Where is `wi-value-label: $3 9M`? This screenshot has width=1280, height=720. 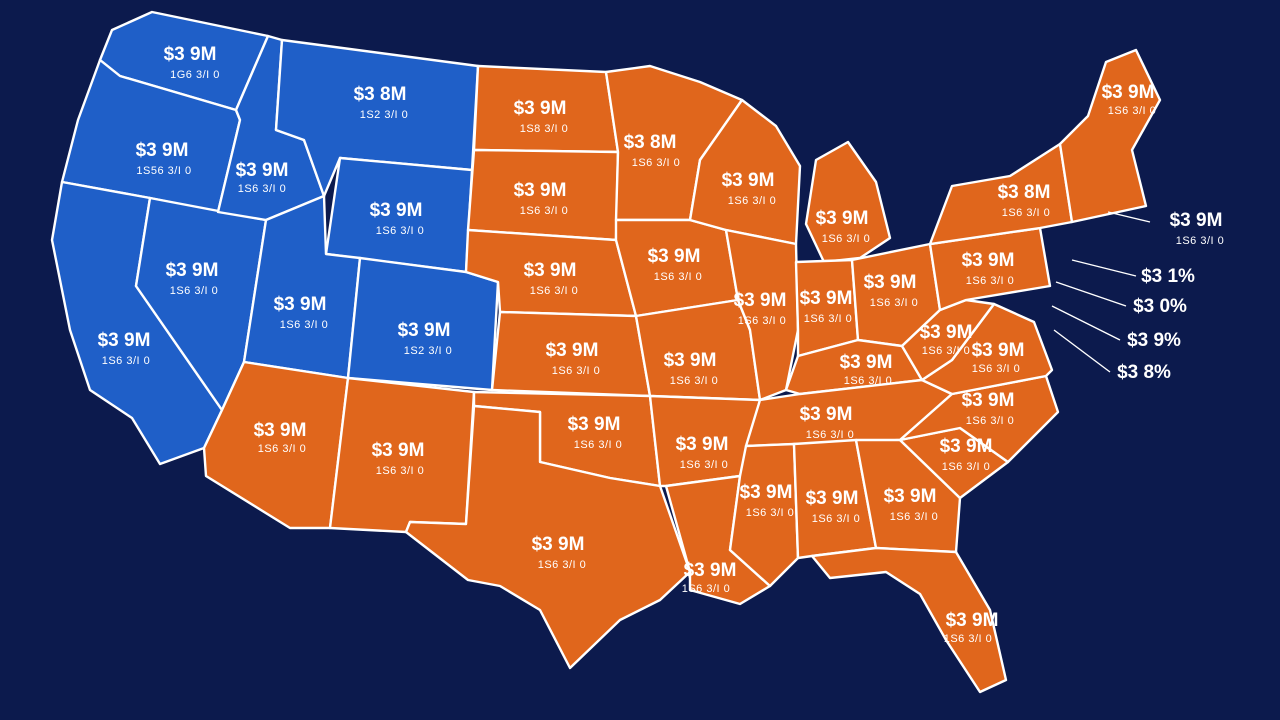 wi-value-label: $3 9M is located at coordinates (748, 180).